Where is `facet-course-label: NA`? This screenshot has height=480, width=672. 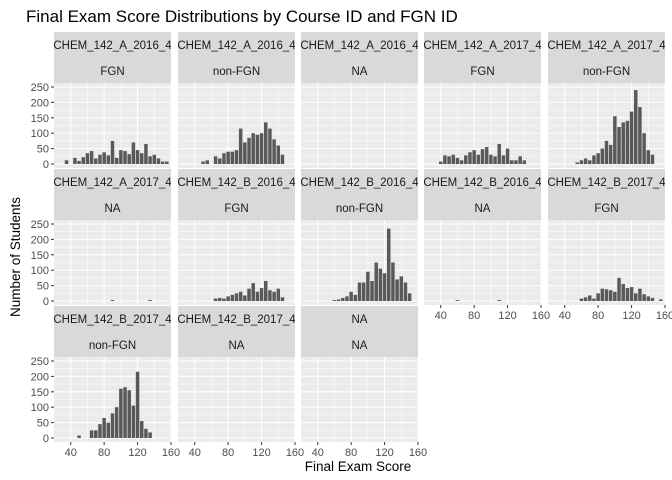
facet-course-label: NA is located at coordinates (360, 320).